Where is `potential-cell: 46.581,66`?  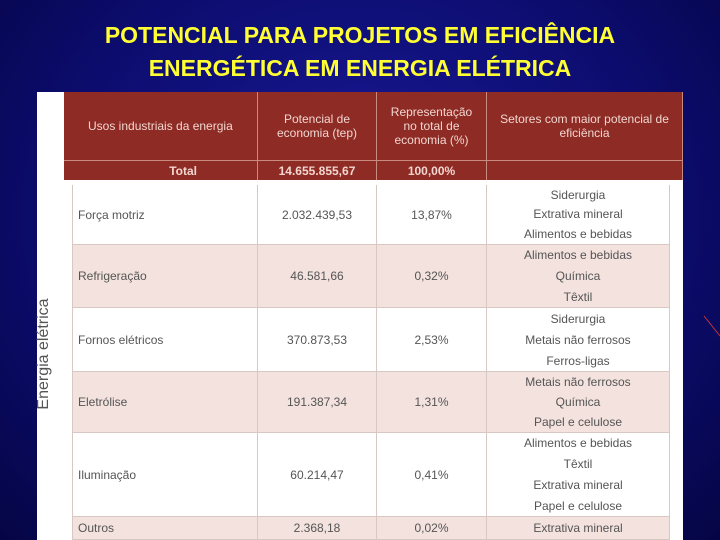
potential-cell: 46.581,66 is located at coordinates (317, 276).